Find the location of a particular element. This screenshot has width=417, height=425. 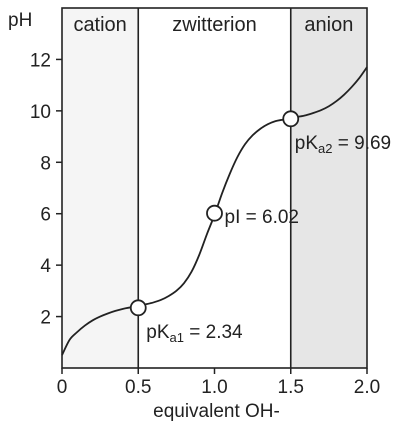

annotation-sub-2: a2 is located at coordinates (325, 148).